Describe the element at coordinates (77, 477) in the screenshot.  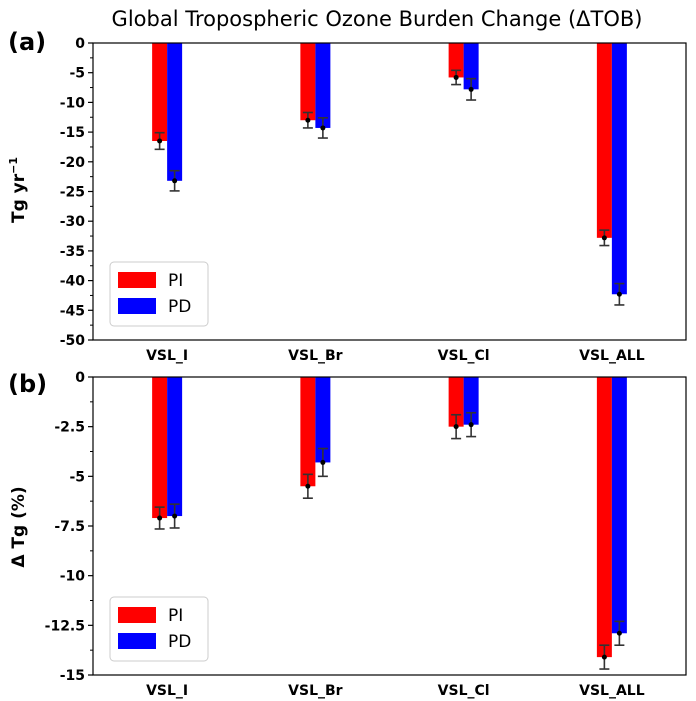
I see `ytick-label-b-2: -5` at that location.